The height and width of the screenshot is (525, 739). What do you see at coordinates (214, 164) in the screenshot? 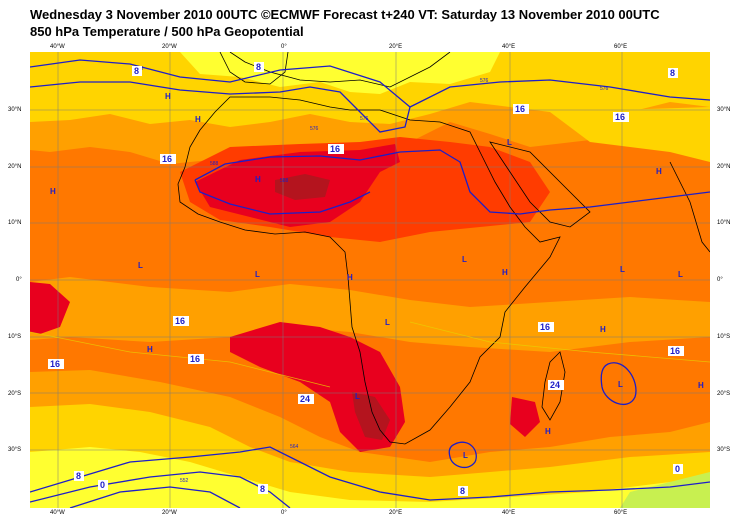
I see `contour-value-label: 588` at bounding box center [214, 164].